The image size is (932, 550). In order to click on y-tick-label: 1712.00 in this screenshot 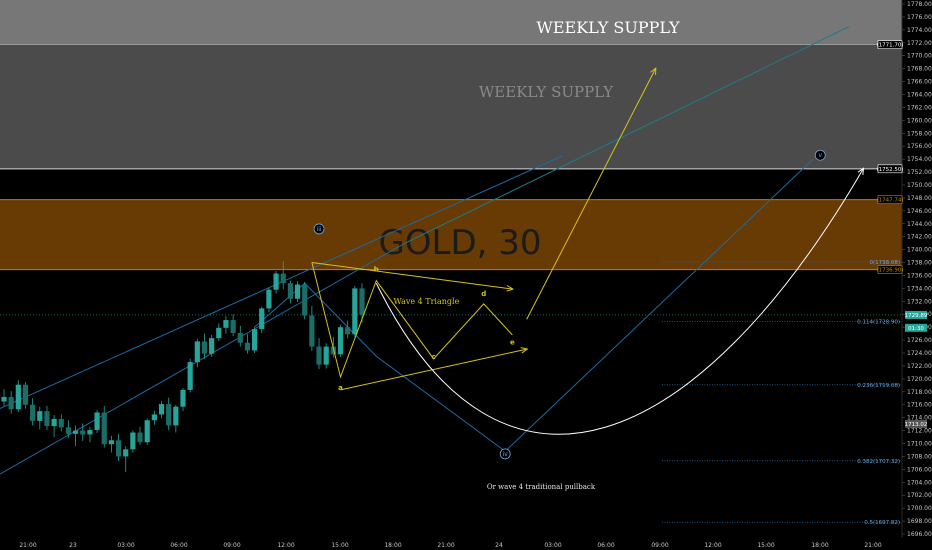, I will do `click(919, 431)`.